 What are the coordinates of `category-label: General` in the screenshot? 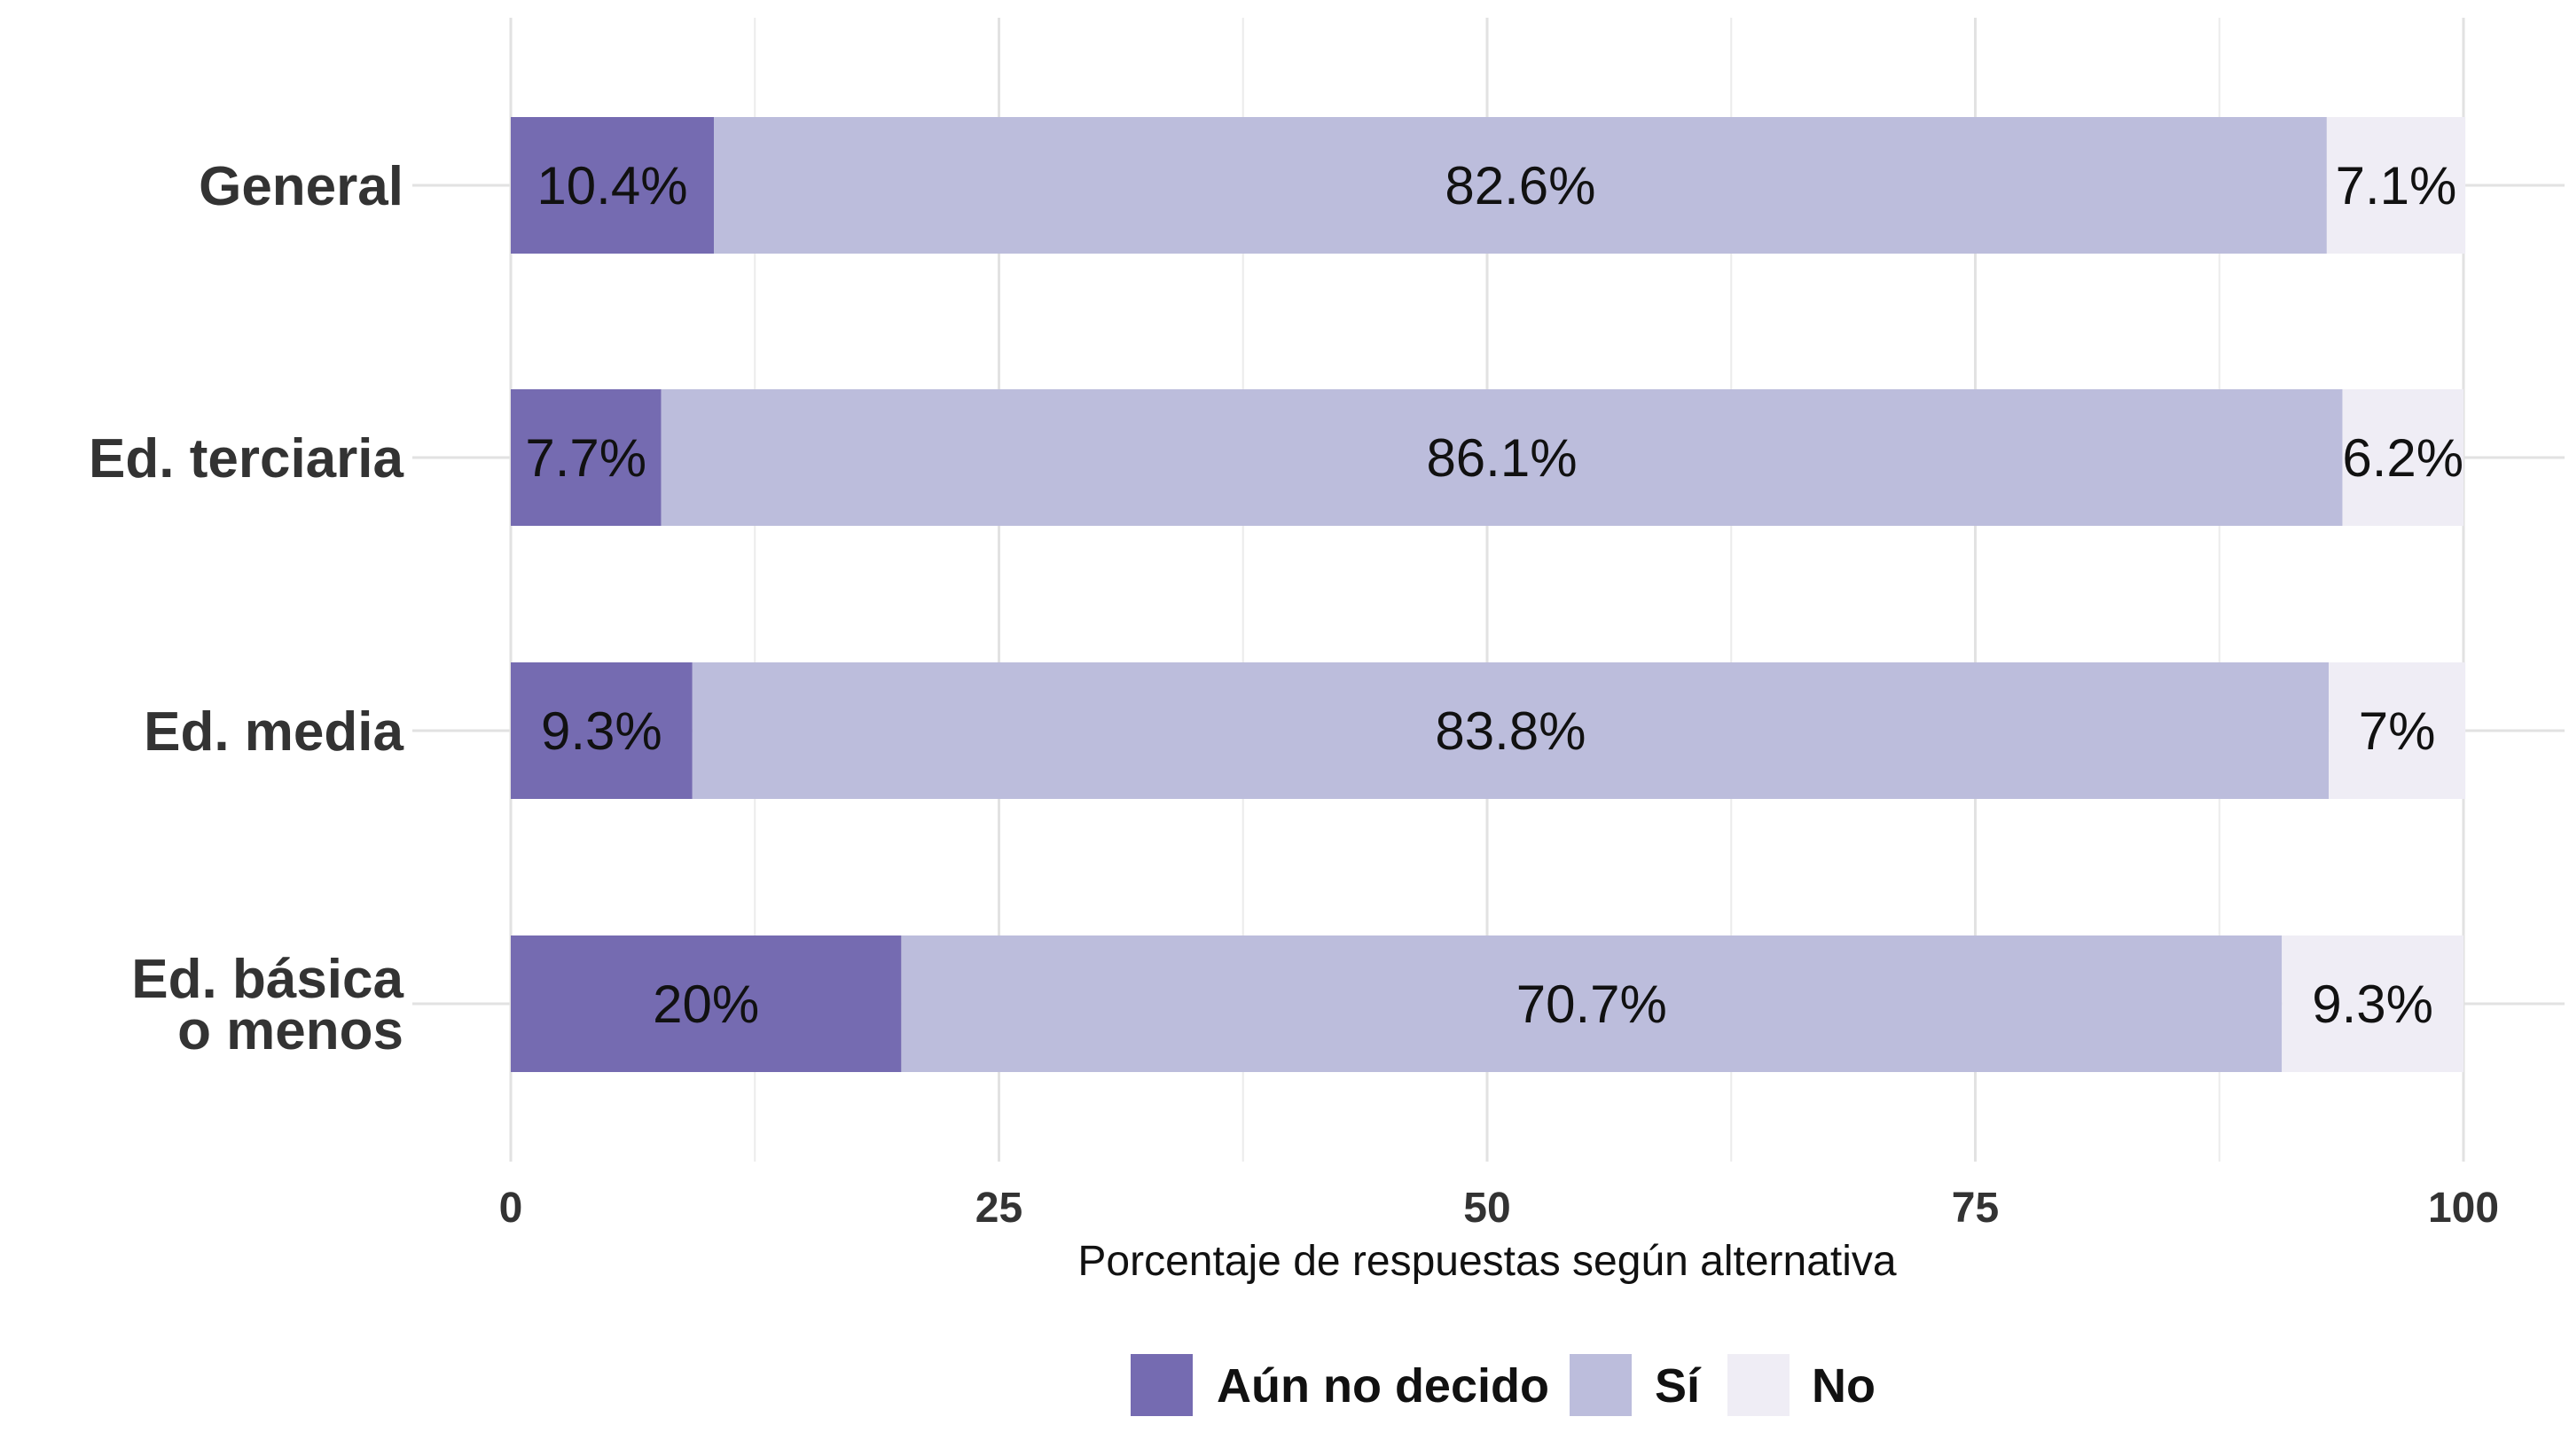 It's located at (301, 186).